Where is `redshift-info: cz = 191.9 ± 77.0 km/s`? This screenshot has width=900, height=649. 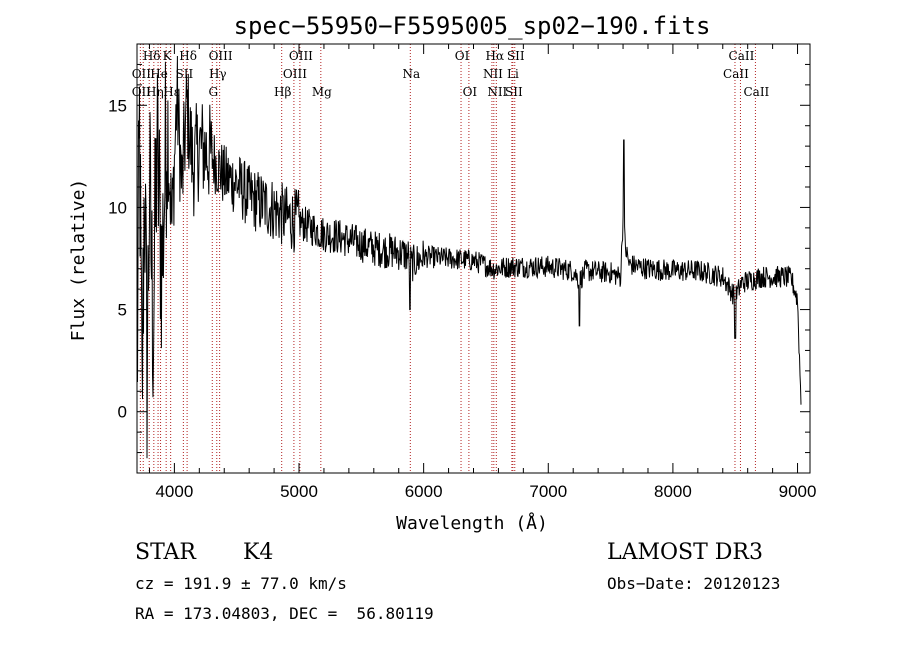 redshift-info: cz = 191.9 ± 77.0 km/s is located at coordinates (241, 583).